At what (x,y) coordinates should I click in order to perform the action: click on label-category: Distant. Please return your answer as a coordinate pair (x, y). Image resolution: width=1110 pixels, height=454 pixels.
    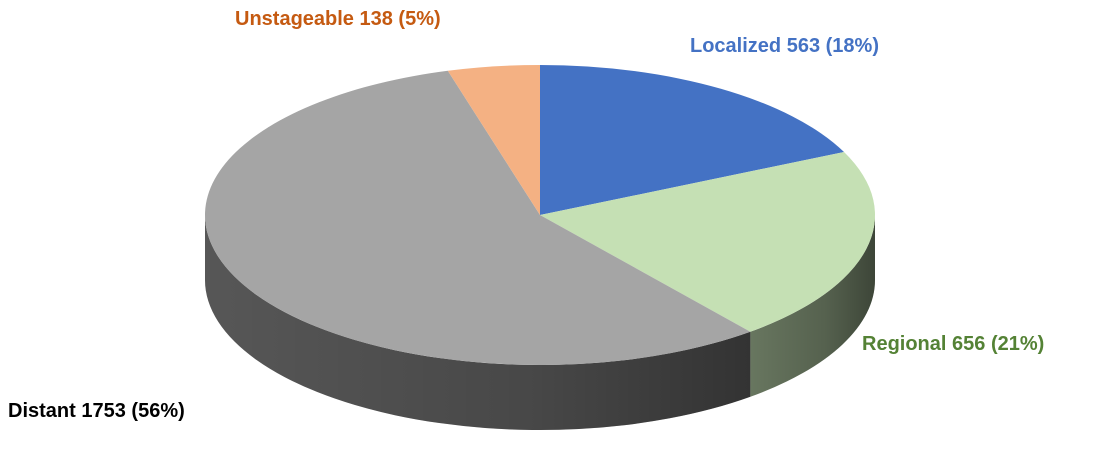
    Looking at the image, I should click on (42, 411).